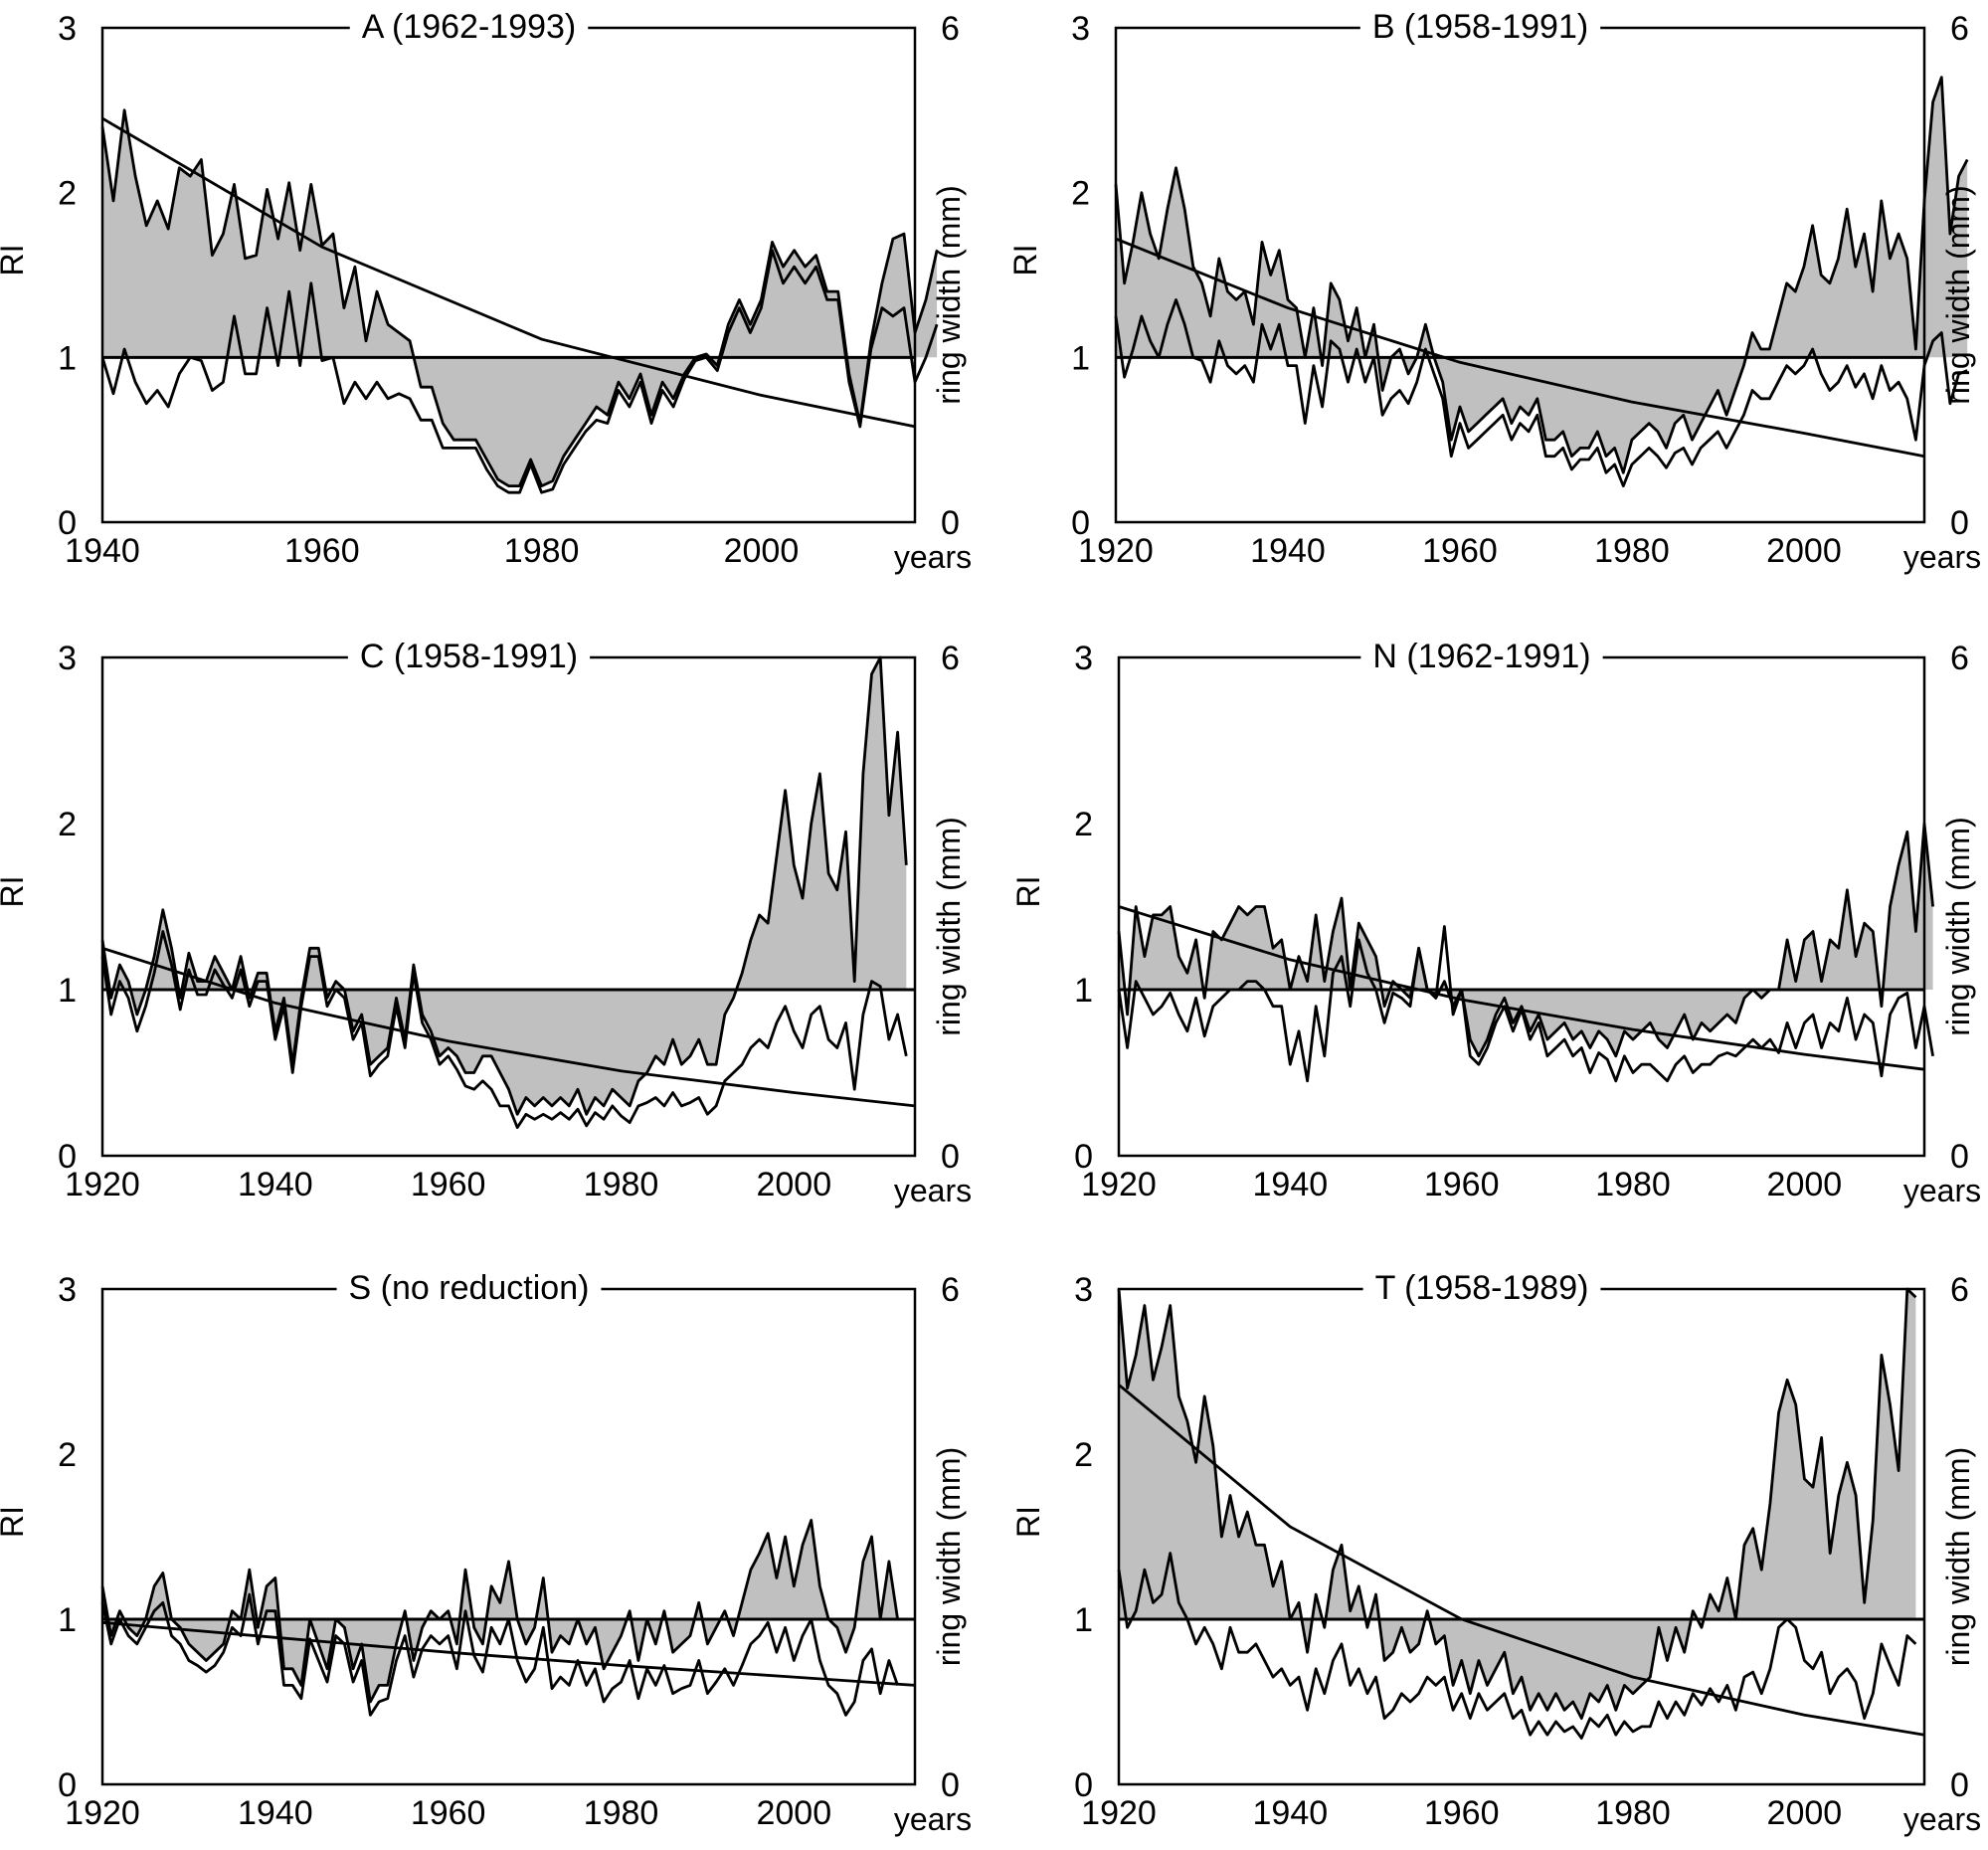 The width and height of the screenshot is (1988, 1850). I want to click on panel-title: A (1962-1993), so click(469, 27).